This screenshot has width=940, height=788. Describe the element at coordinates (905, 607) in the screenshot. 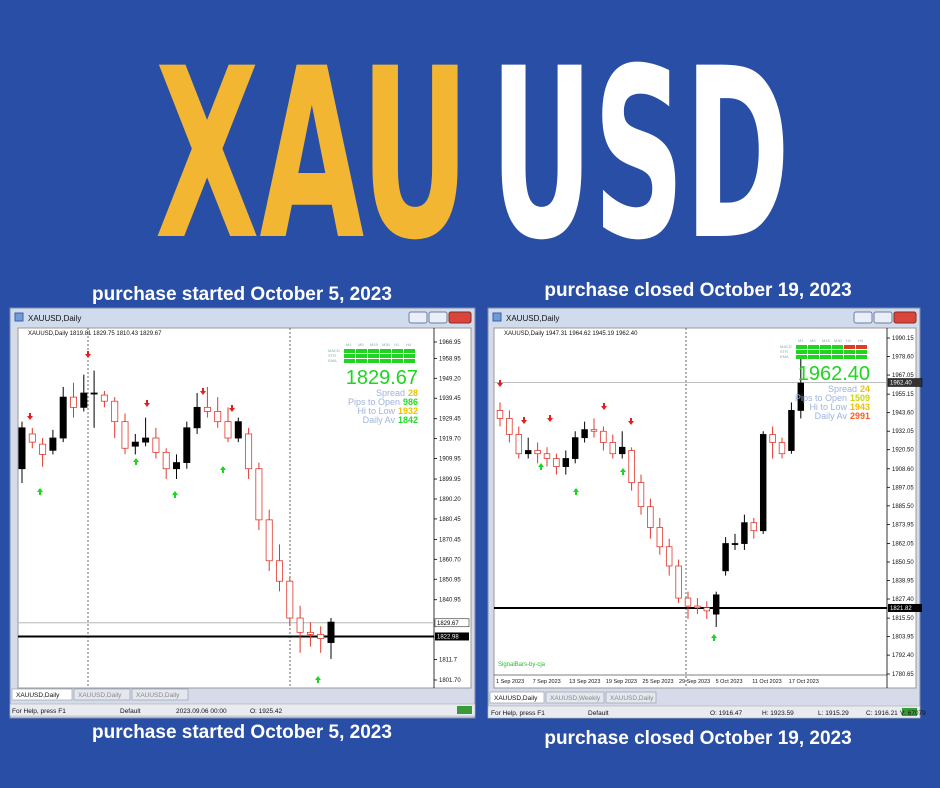

I see `level-label-box` at that location.